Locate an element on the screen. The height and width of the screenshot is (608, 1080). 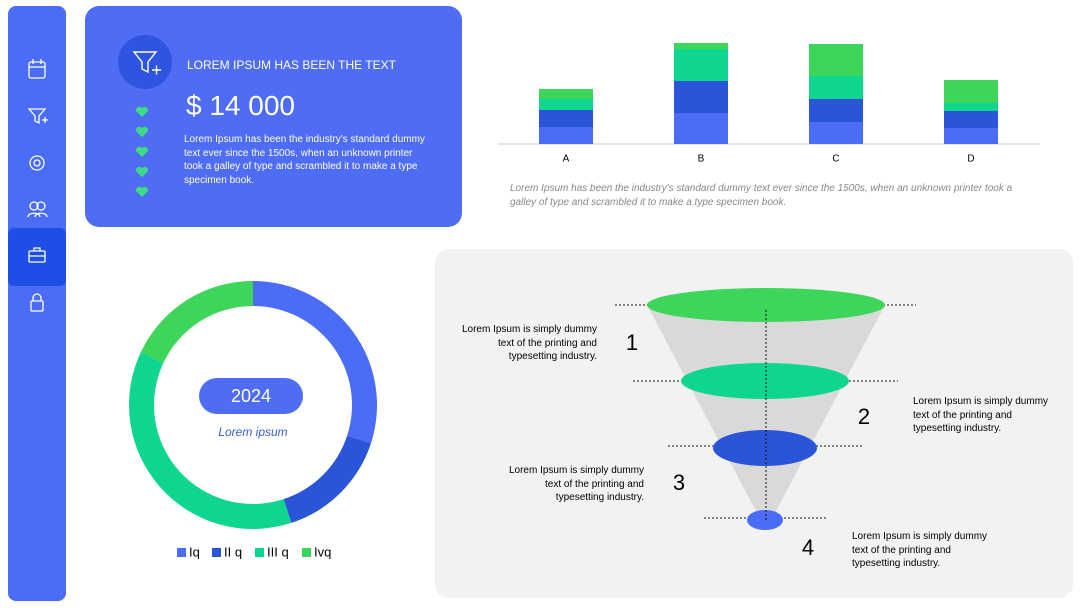
sidebar-active is located at coordinates (37, 257).